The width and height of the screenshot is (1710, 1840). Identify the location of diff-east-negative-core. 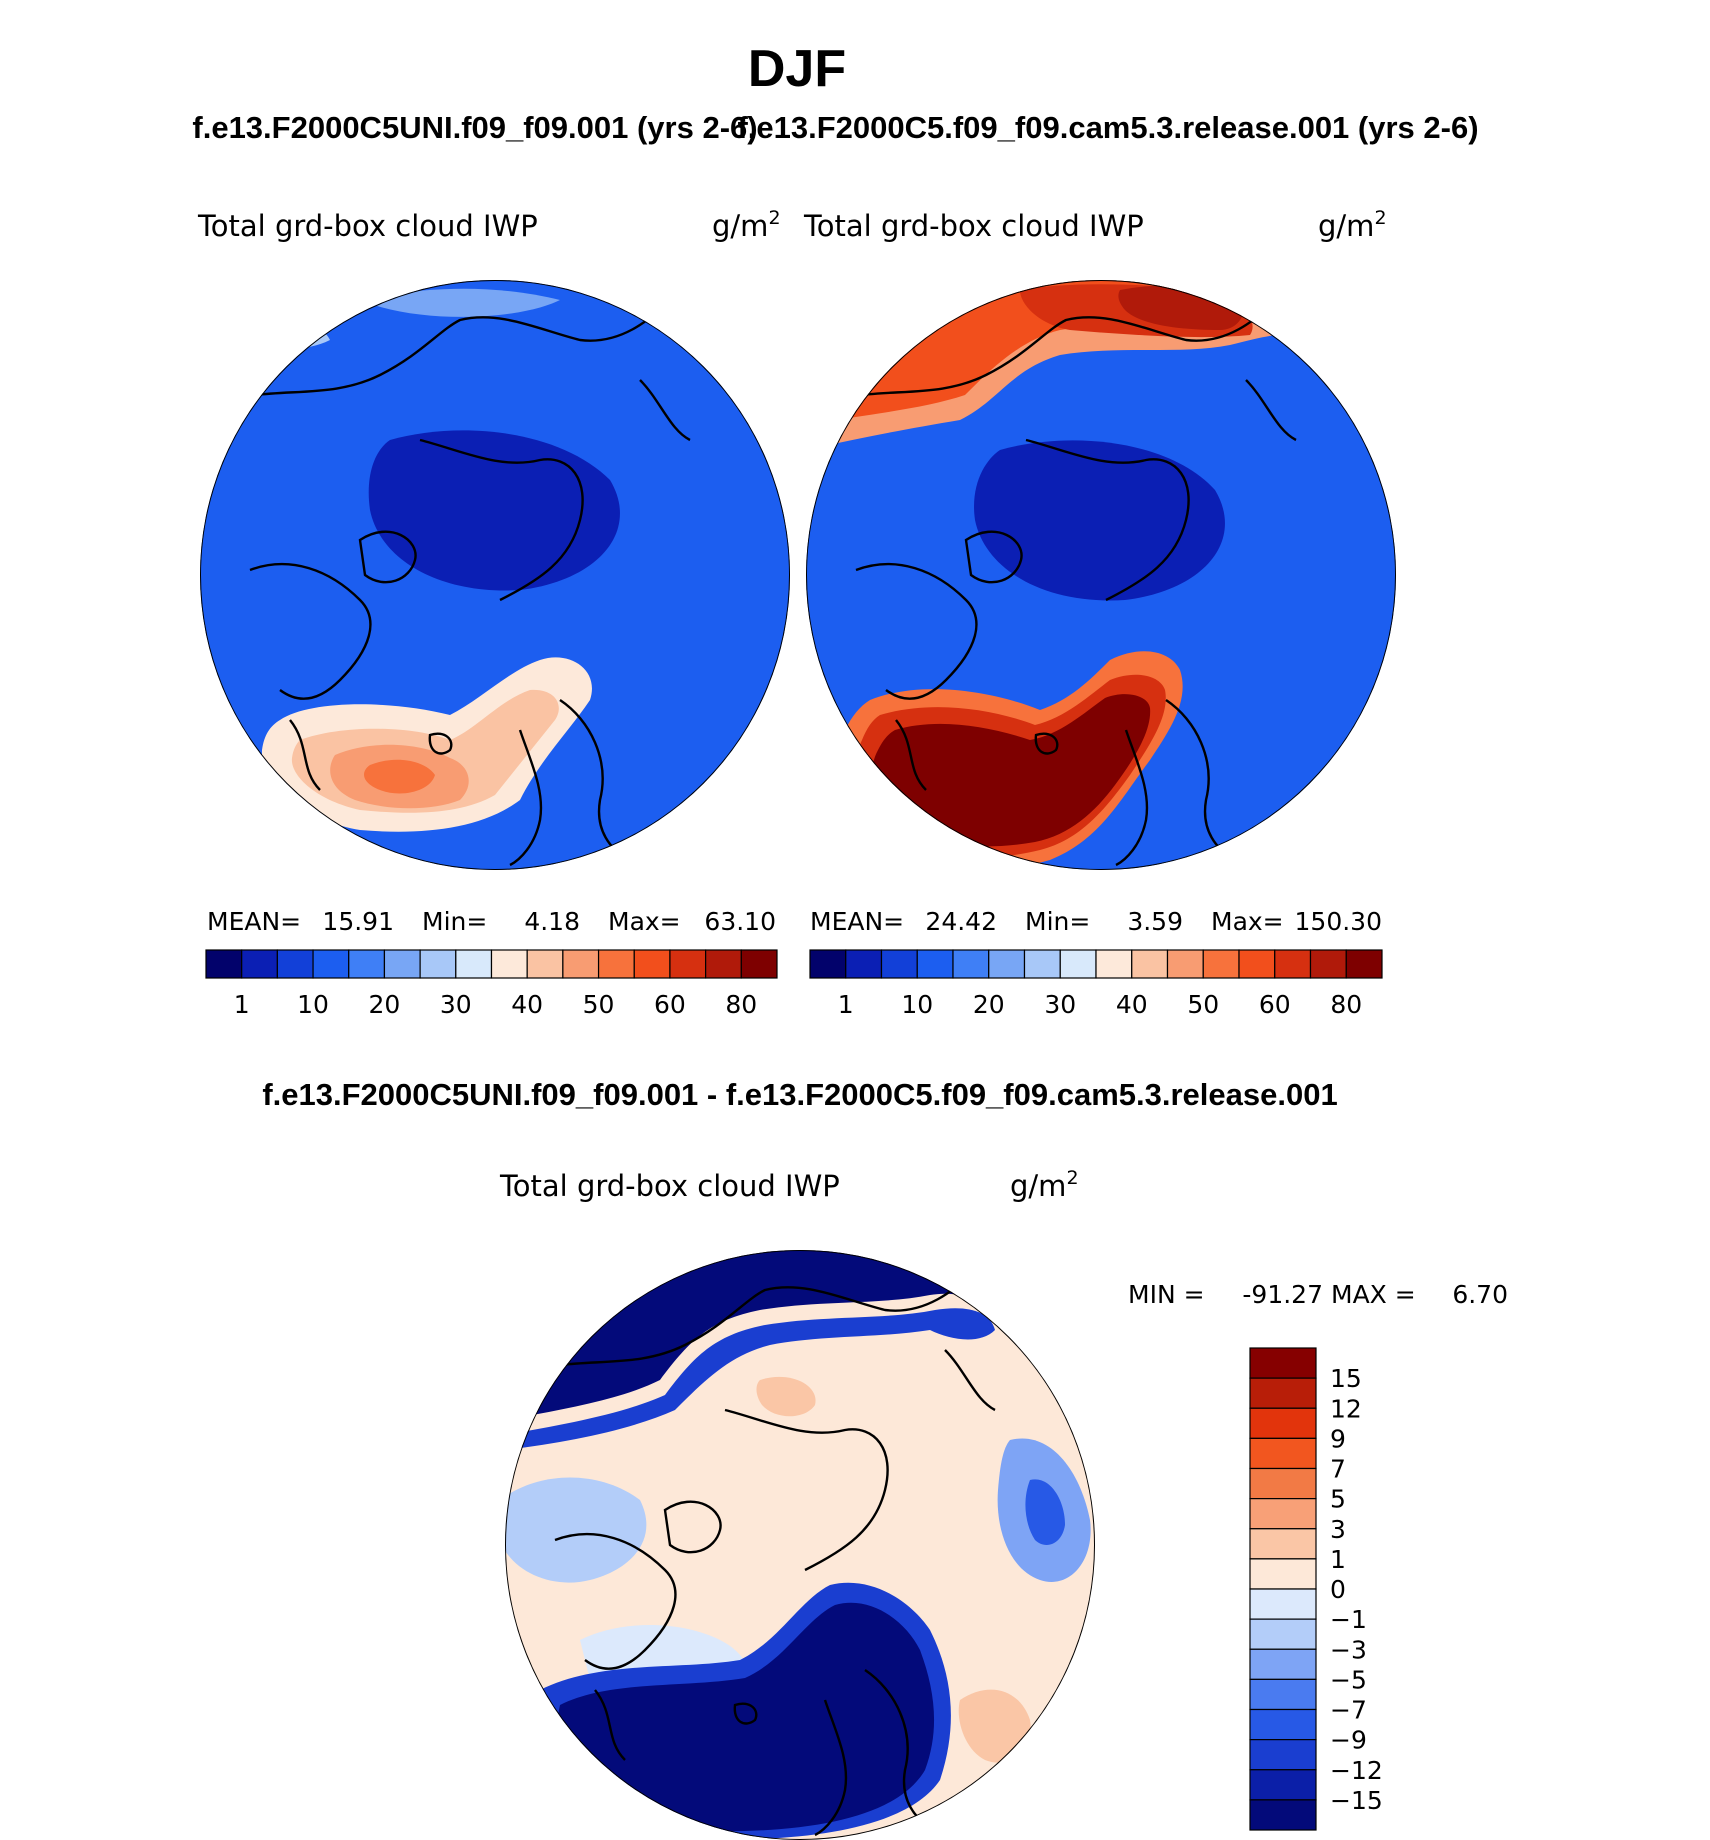
(1045, 1512).